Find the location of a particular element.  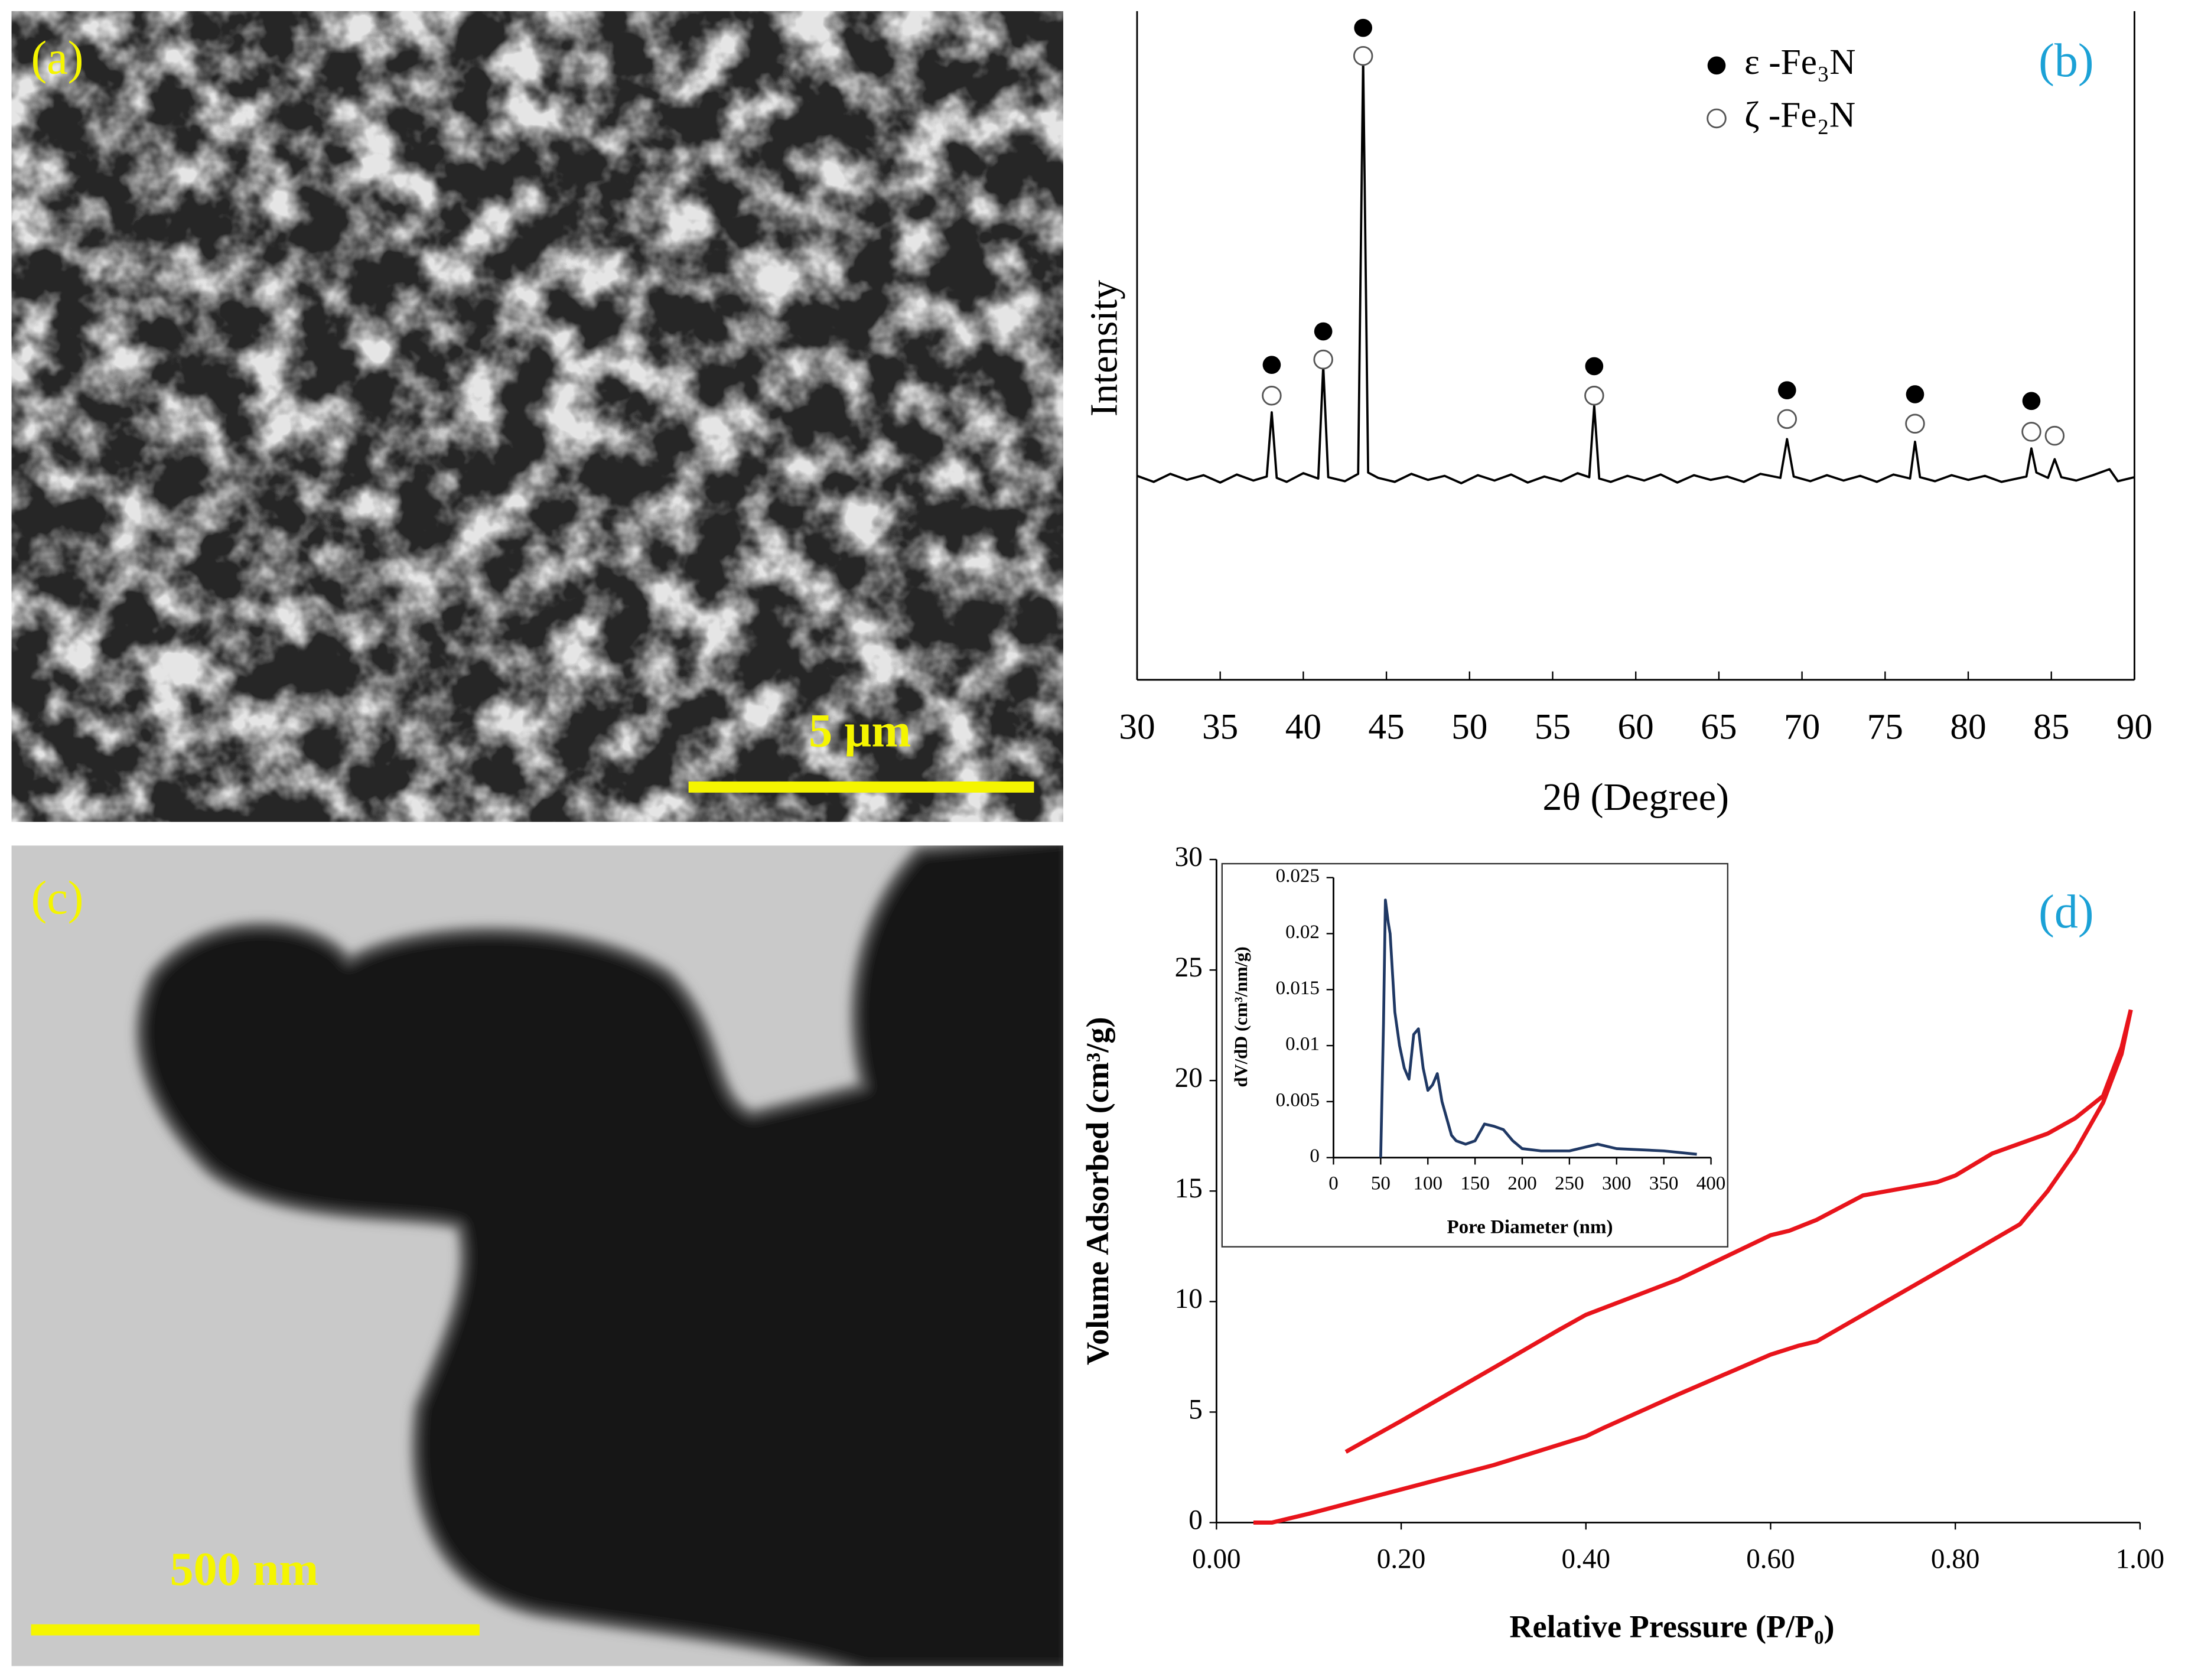

x-tick-label: 0.00 is located at coordinates (1216, 1559).